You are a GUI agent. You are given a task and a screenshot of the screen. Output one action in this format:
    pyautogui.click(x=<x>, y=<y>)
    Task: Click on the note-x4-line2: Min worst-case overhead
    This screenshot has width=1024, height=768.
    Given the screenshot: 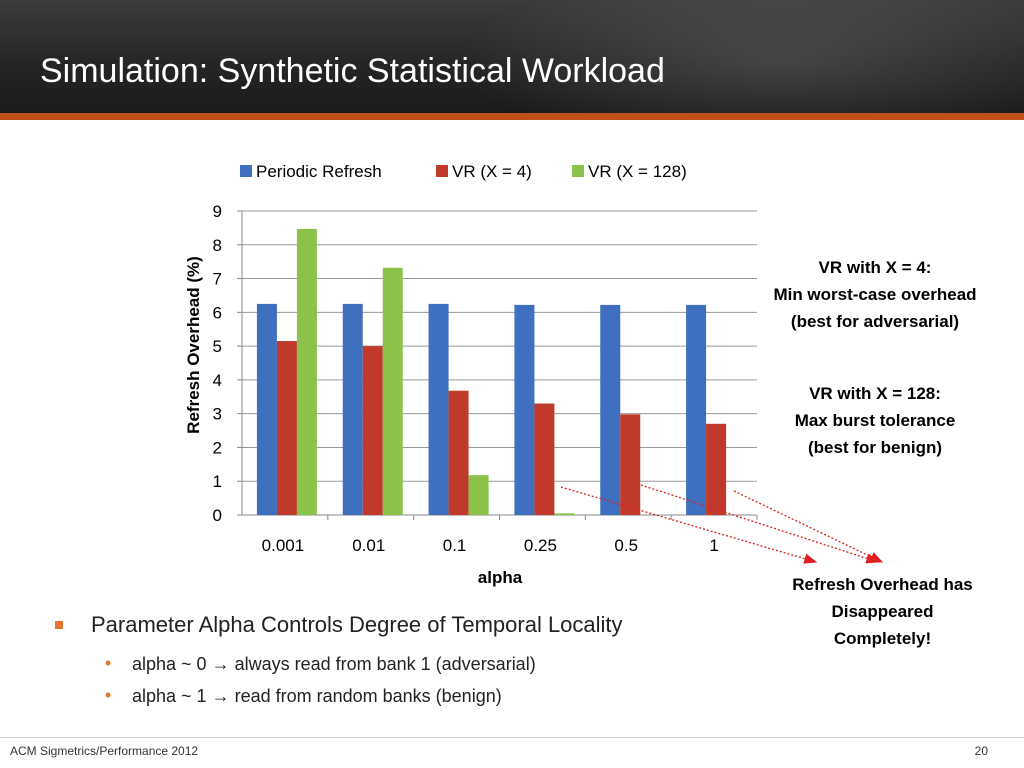 What is the action you would take?
    pyautogui.click(x=875, y=294)
    